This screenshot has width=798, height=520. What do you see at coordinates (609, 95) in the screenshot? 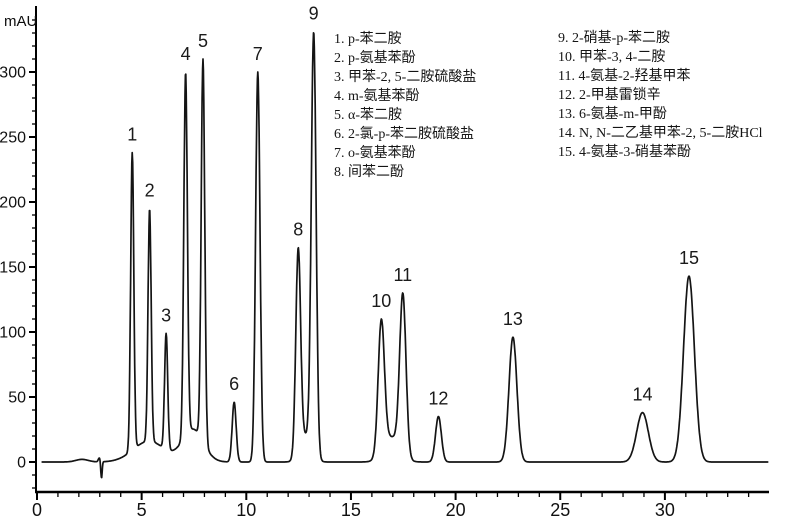
I see `legend-item: 12. 2-甲基雷锁辛` at bounding box center [609, 95].